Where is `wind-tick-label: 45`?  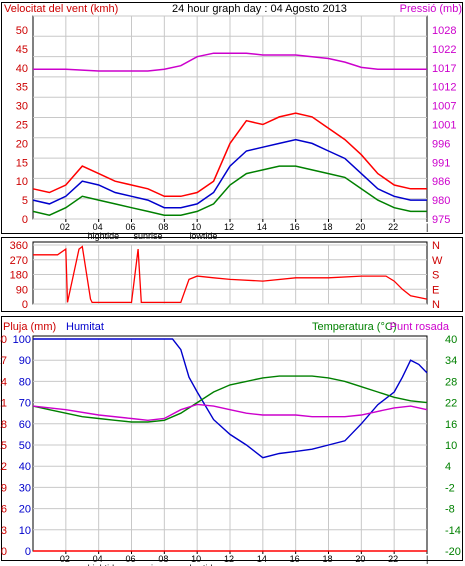 wind-tick-label: 45 is located at coordinates (22, 50).